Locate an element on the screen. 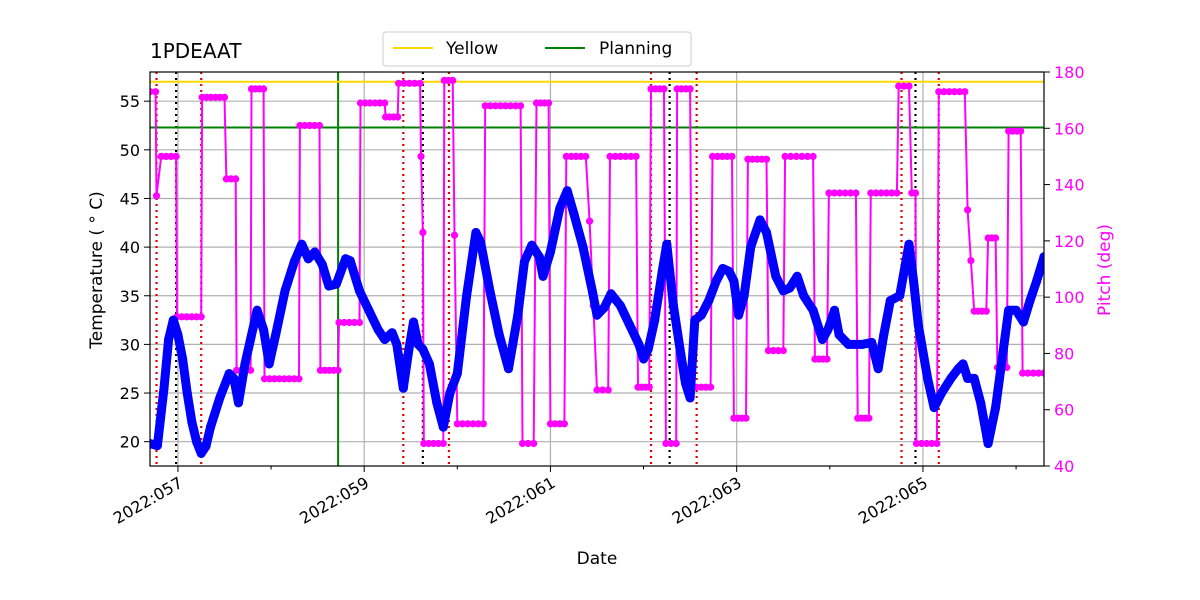 This screenshot has width=1200, height=600. chart-title: 1PDEAAT is located at coordinates (196, 51).